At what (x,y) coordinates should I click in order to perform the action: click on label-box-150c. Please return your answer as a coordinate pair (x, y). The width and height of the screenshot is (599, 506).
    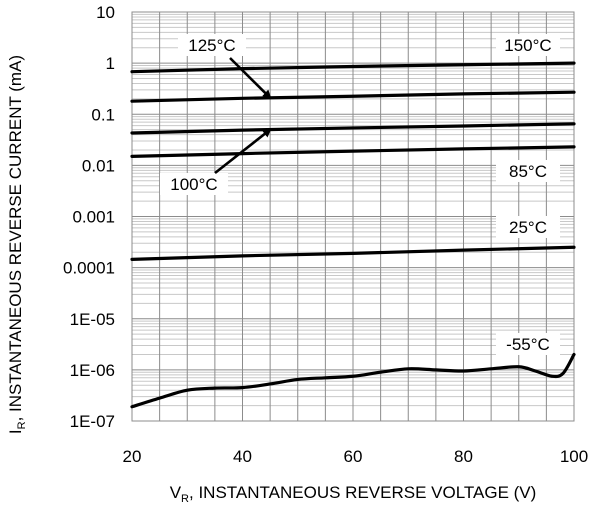
    Looking at the image, I should click on (528, 45).